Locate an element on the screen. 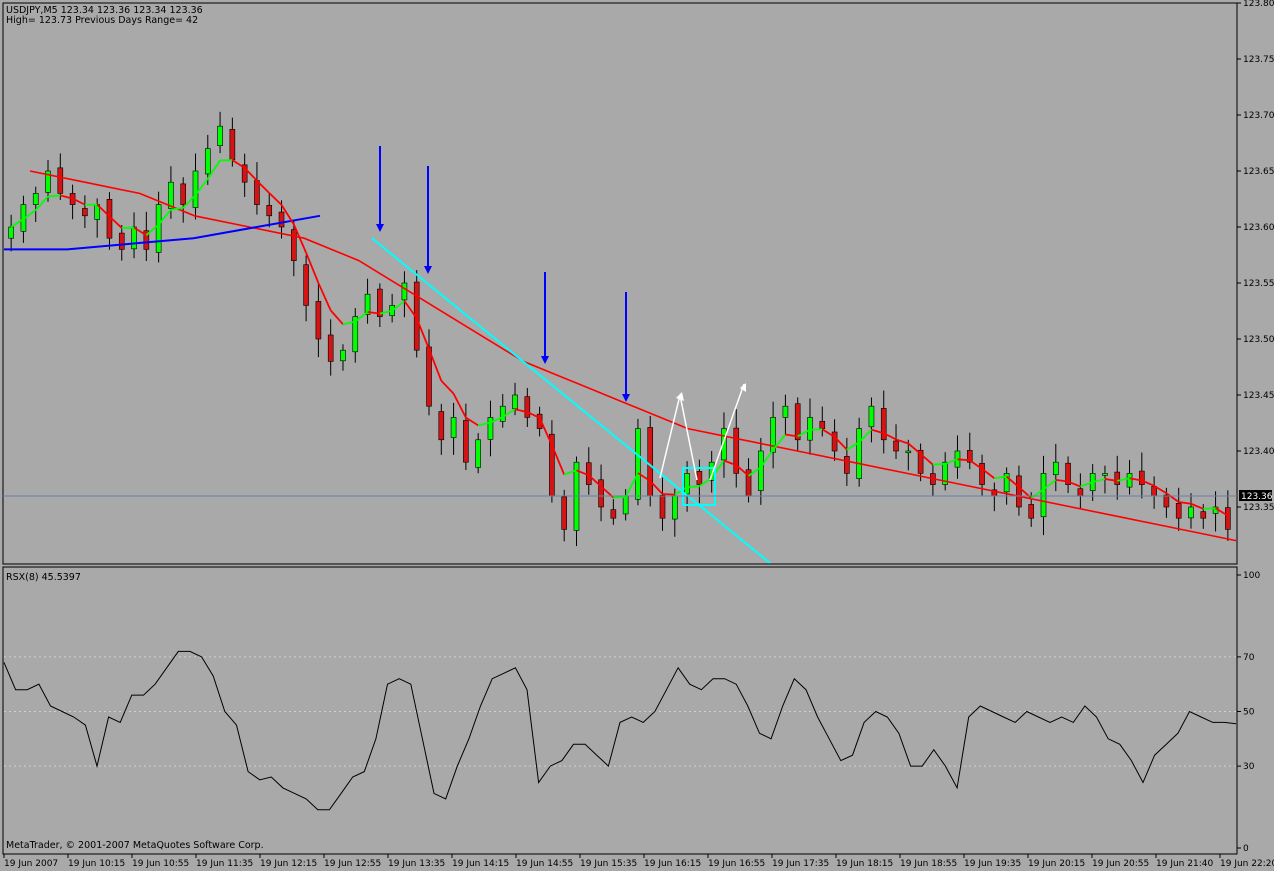  indicator-tick-label: 70 is located at coordinates (1249, 658).